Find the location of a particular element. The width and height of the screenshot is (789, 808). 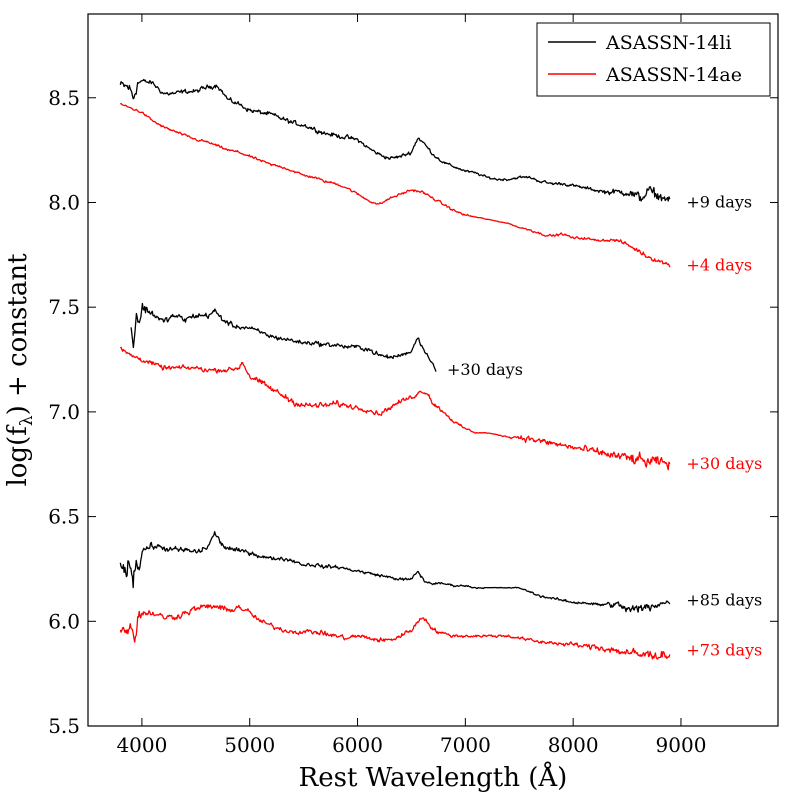

x-tick-label-4000: 4000 is located at coordinates (141, 745).